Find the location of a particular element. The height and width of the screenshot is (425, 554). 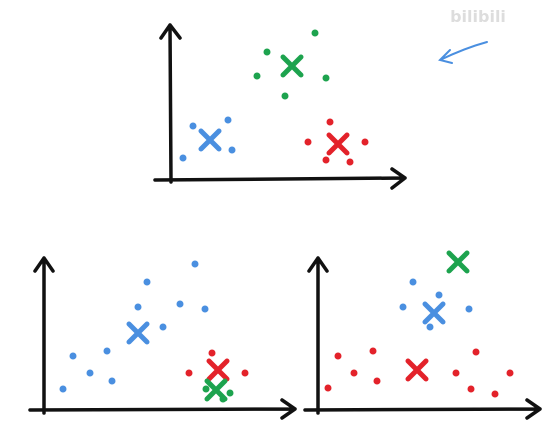

annotation-arrow is located at coordinates (463, 52).